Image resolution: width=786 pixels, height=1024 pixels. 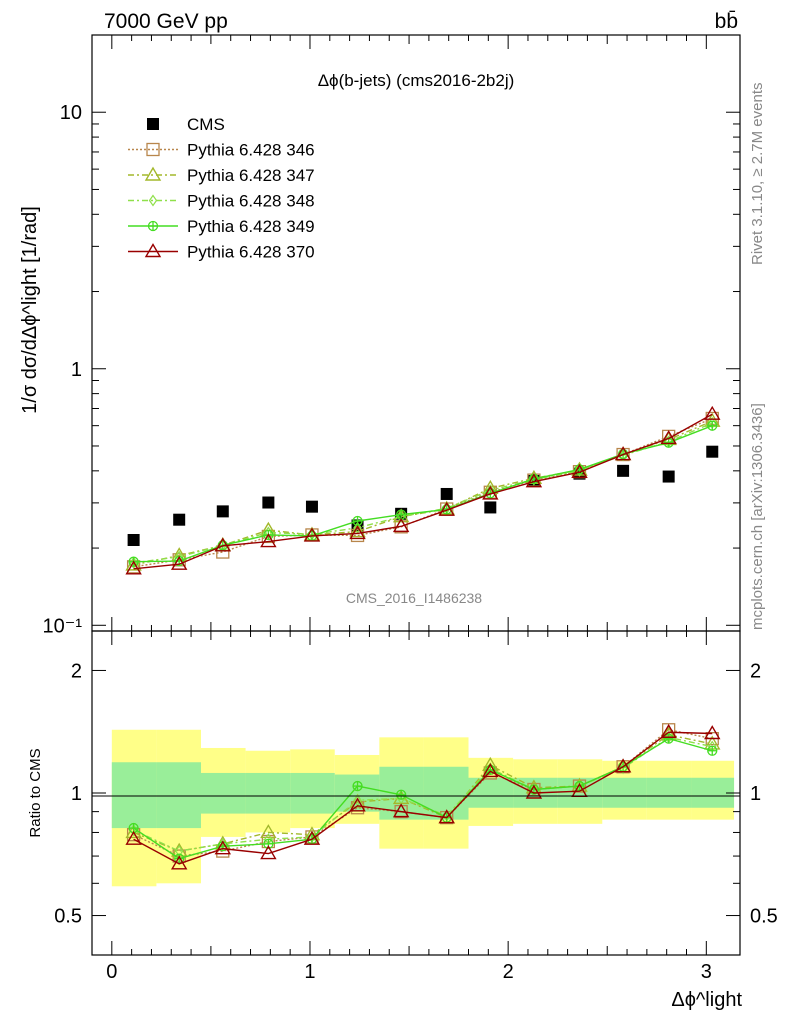 What do you see at coordinates (251, 226) in the screenshot?
I see `legend-label-pythia-6-428-349: Pythia 6.428 349` at bounding box center [251, 226].